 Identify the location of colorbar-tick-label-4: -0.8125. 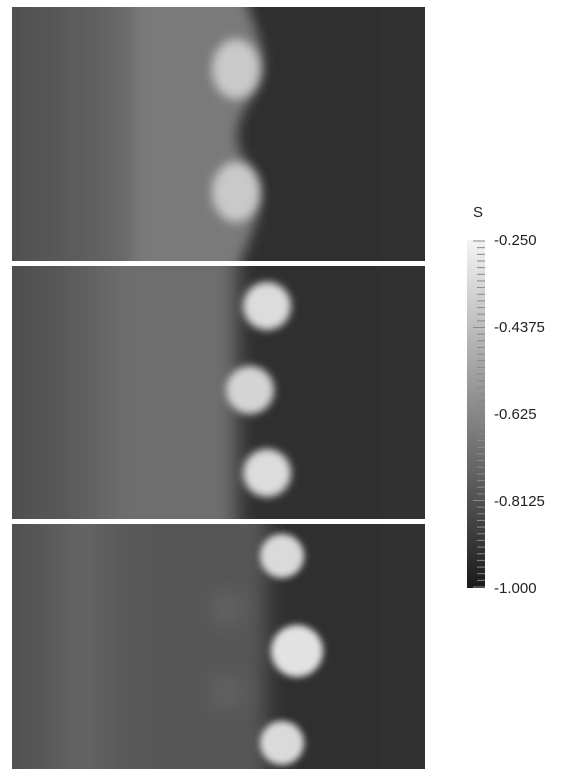
(519, 501).